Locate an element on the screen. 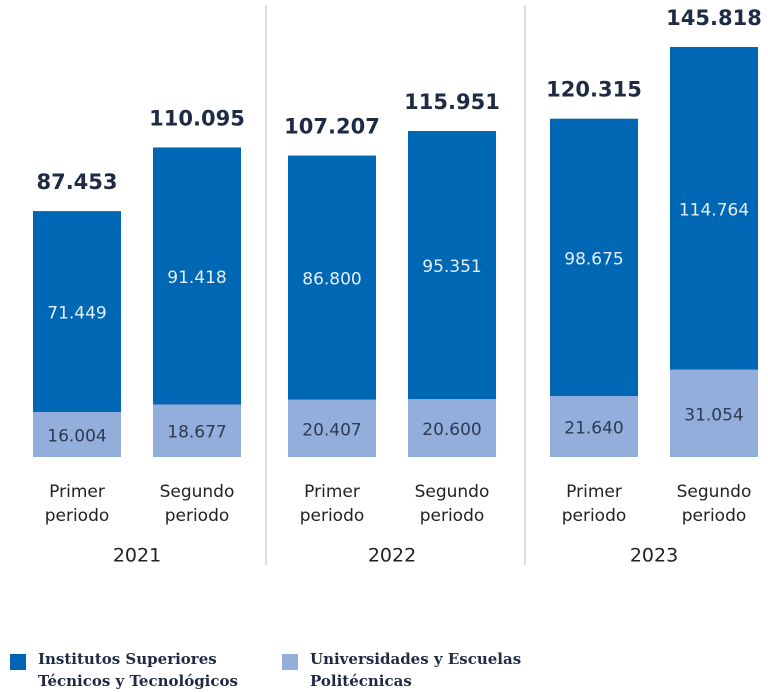 The width and height of the screenshot is (768, 692). segment-label: 95.351 is located at coordinates (451, 267).